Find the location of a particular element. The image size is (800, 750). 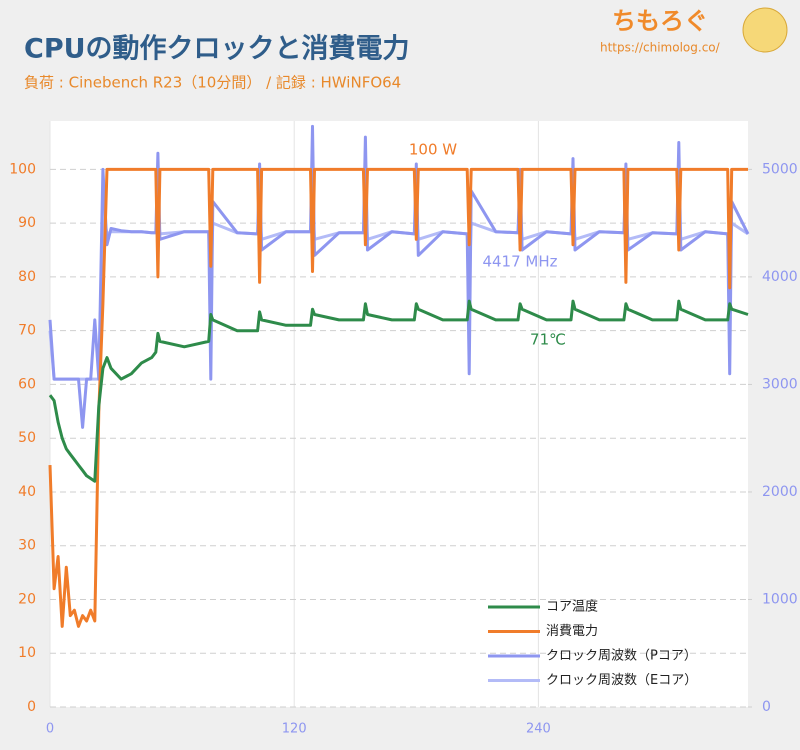

legend-label: クロック周波数（Eコア） is located at coordinates (621, 680).